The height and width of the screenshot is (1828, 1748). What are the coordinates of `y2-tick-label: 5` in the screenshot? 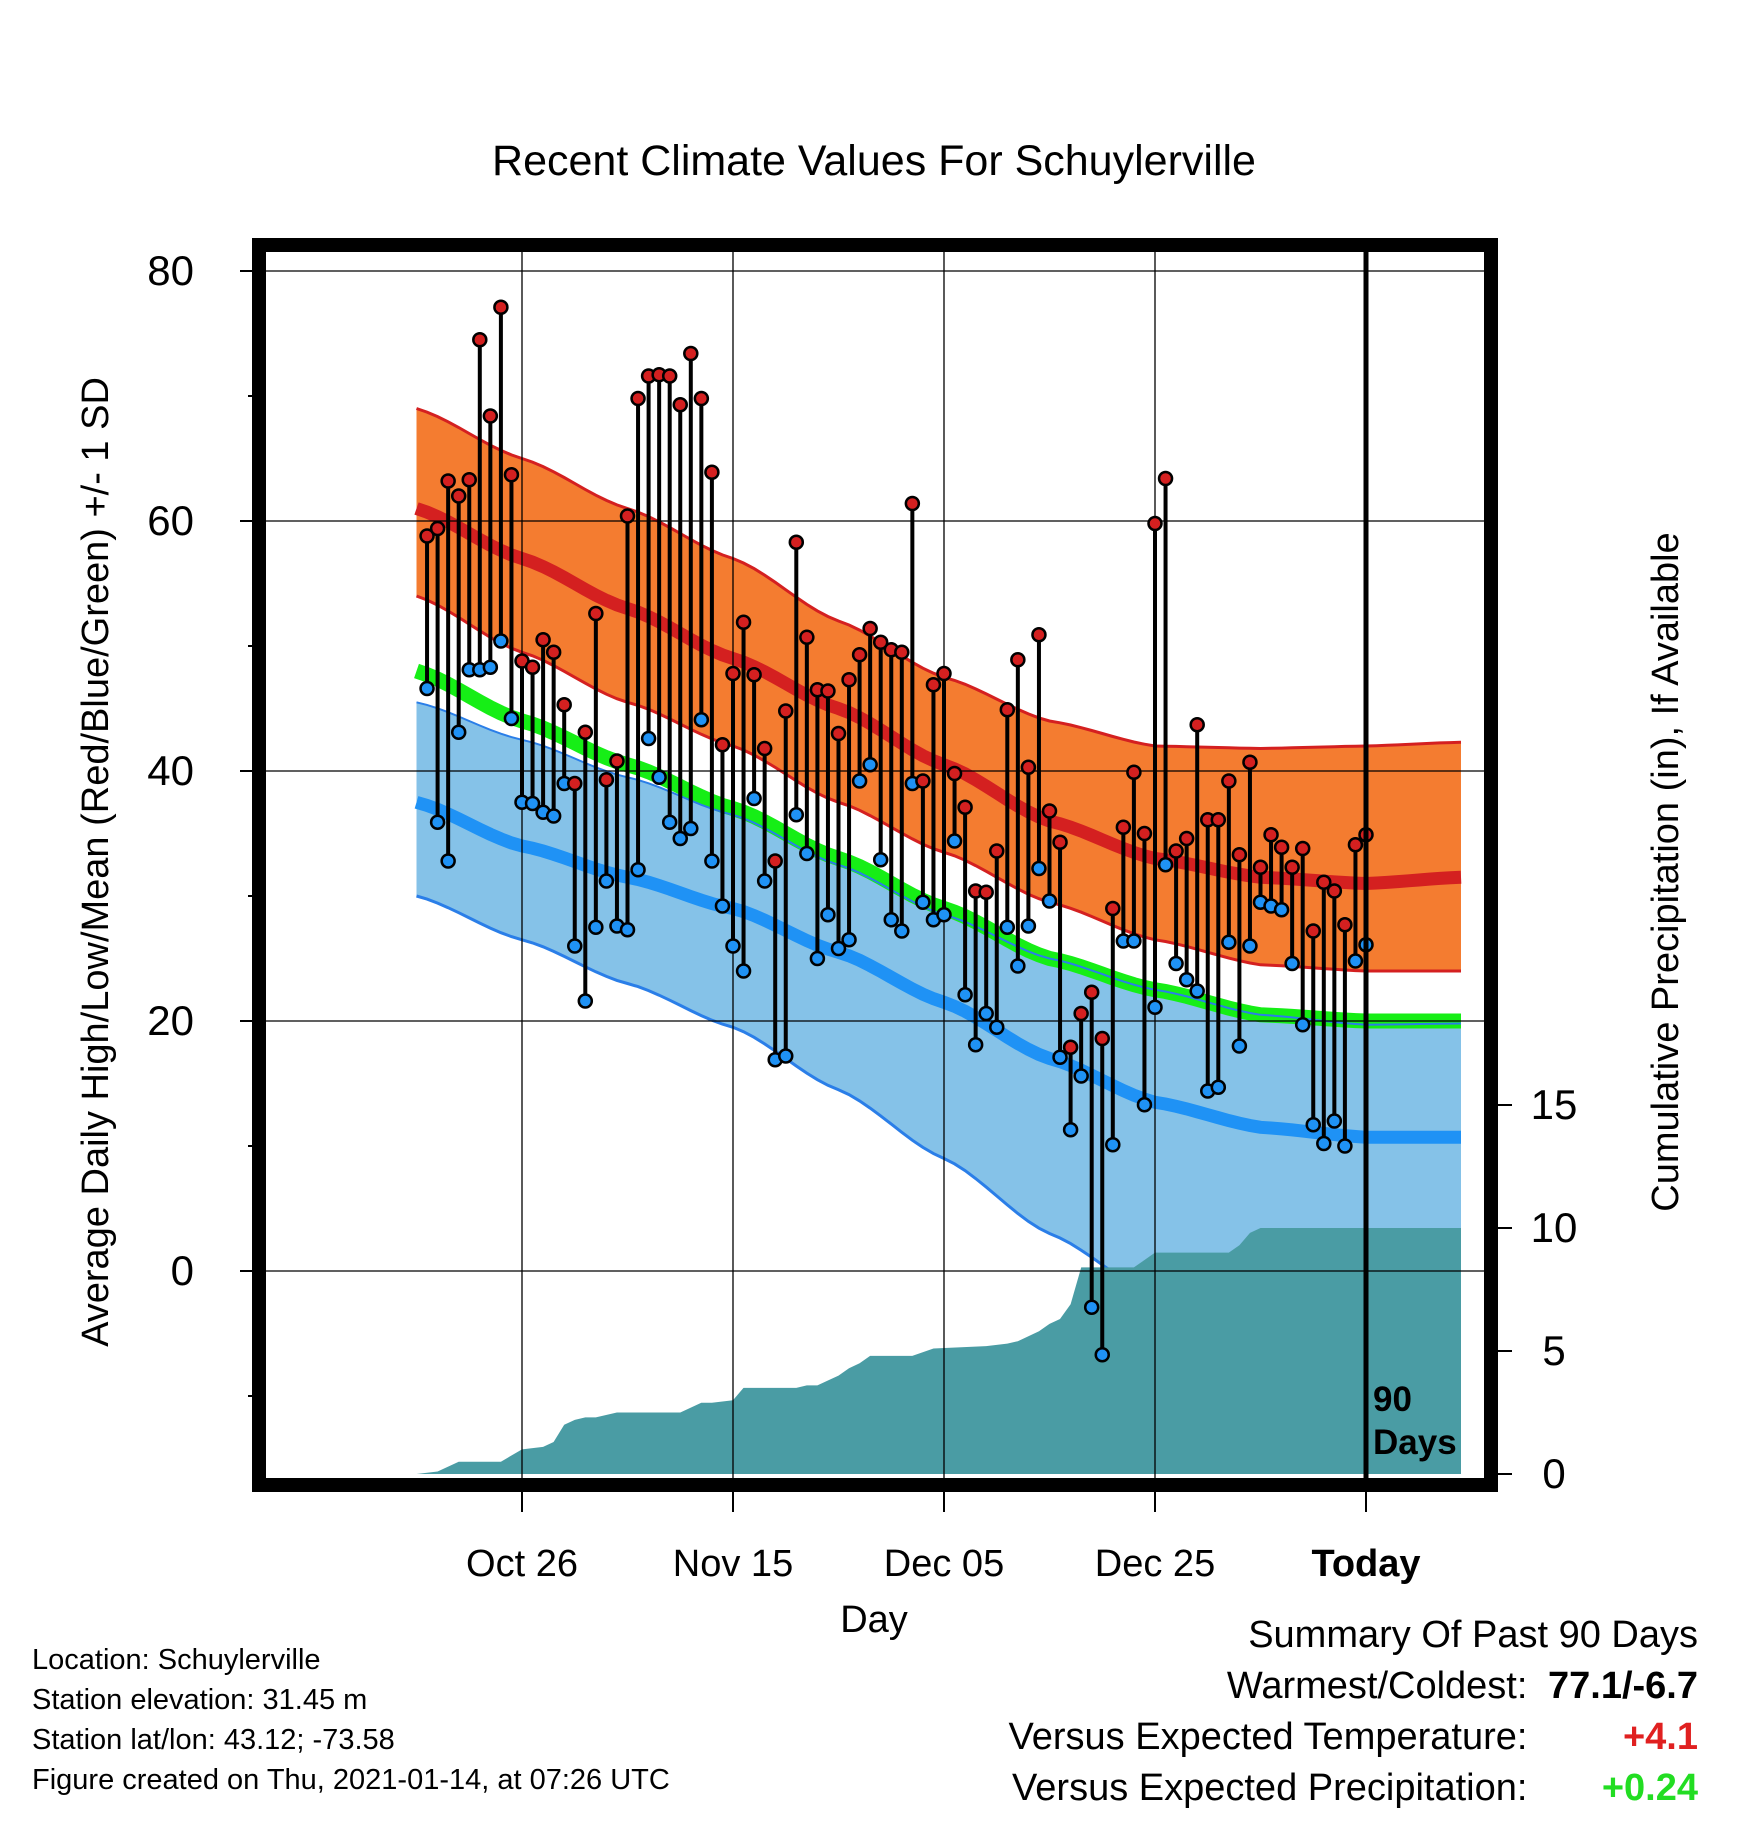 It's located at (1553, 1350).